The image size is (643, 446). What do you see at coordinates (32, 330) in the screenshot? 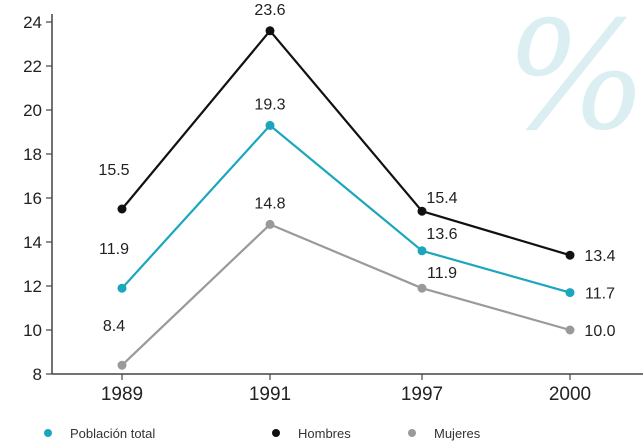
I see `y-tick-label: 10` at bounding box center [32, 330].